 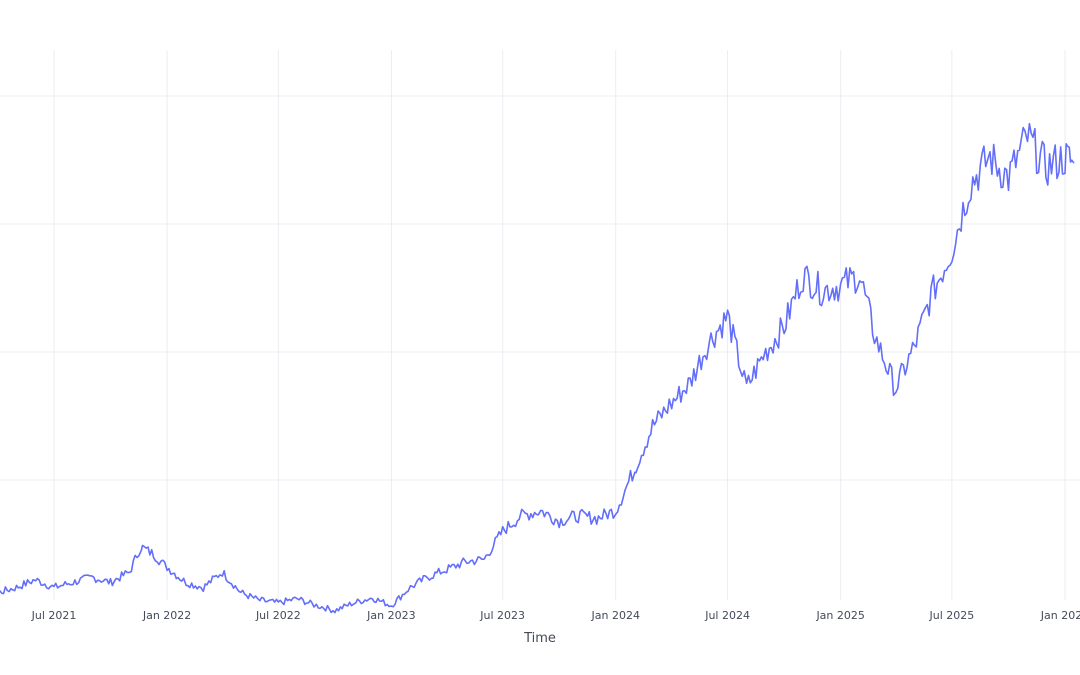 What do you see at coordinates (278, 615) in the screenshot?
I see `x-tick-label: Jul 2022` at bounding box center [278, 615].